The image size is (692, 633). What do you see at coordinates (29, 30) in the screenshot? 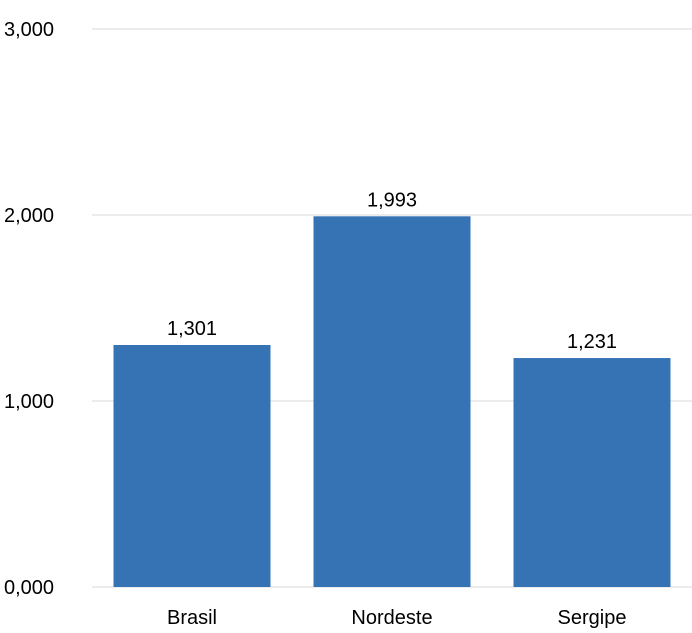
I see `y-tick-label: 3,000` at bounding box center [29, 30].